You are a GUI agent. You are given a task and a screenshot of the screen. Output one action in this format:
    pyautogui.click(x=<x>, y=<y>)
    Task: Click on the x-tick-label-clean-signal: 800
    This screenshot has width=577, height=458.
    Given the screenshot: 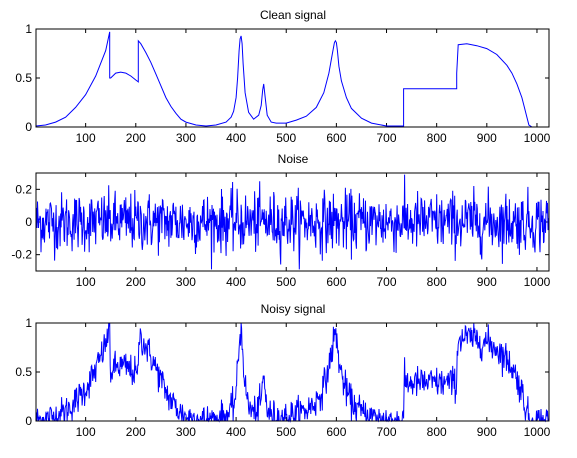 What is the action you would take?
    pyautogui.click(x=437, y=138)
    